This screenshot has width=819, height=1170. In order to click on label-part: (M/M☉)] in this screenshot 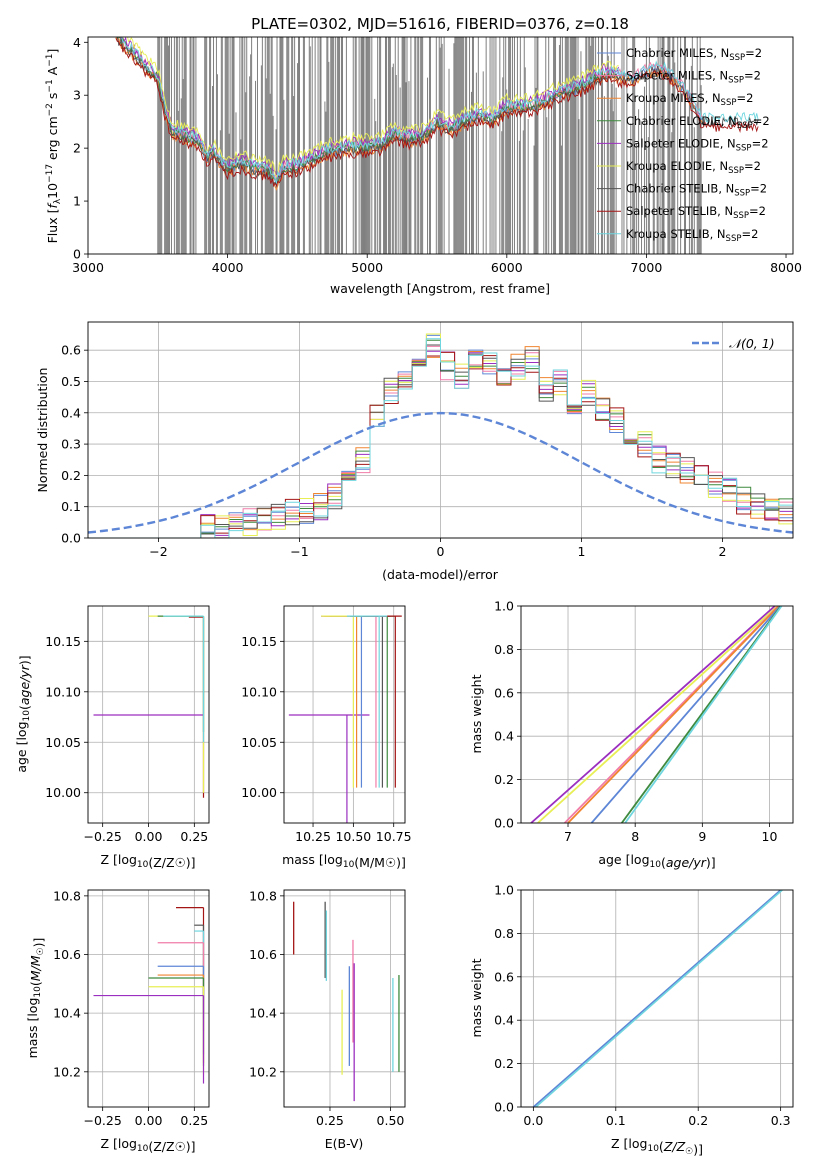, I will do `click(380, 862)`.